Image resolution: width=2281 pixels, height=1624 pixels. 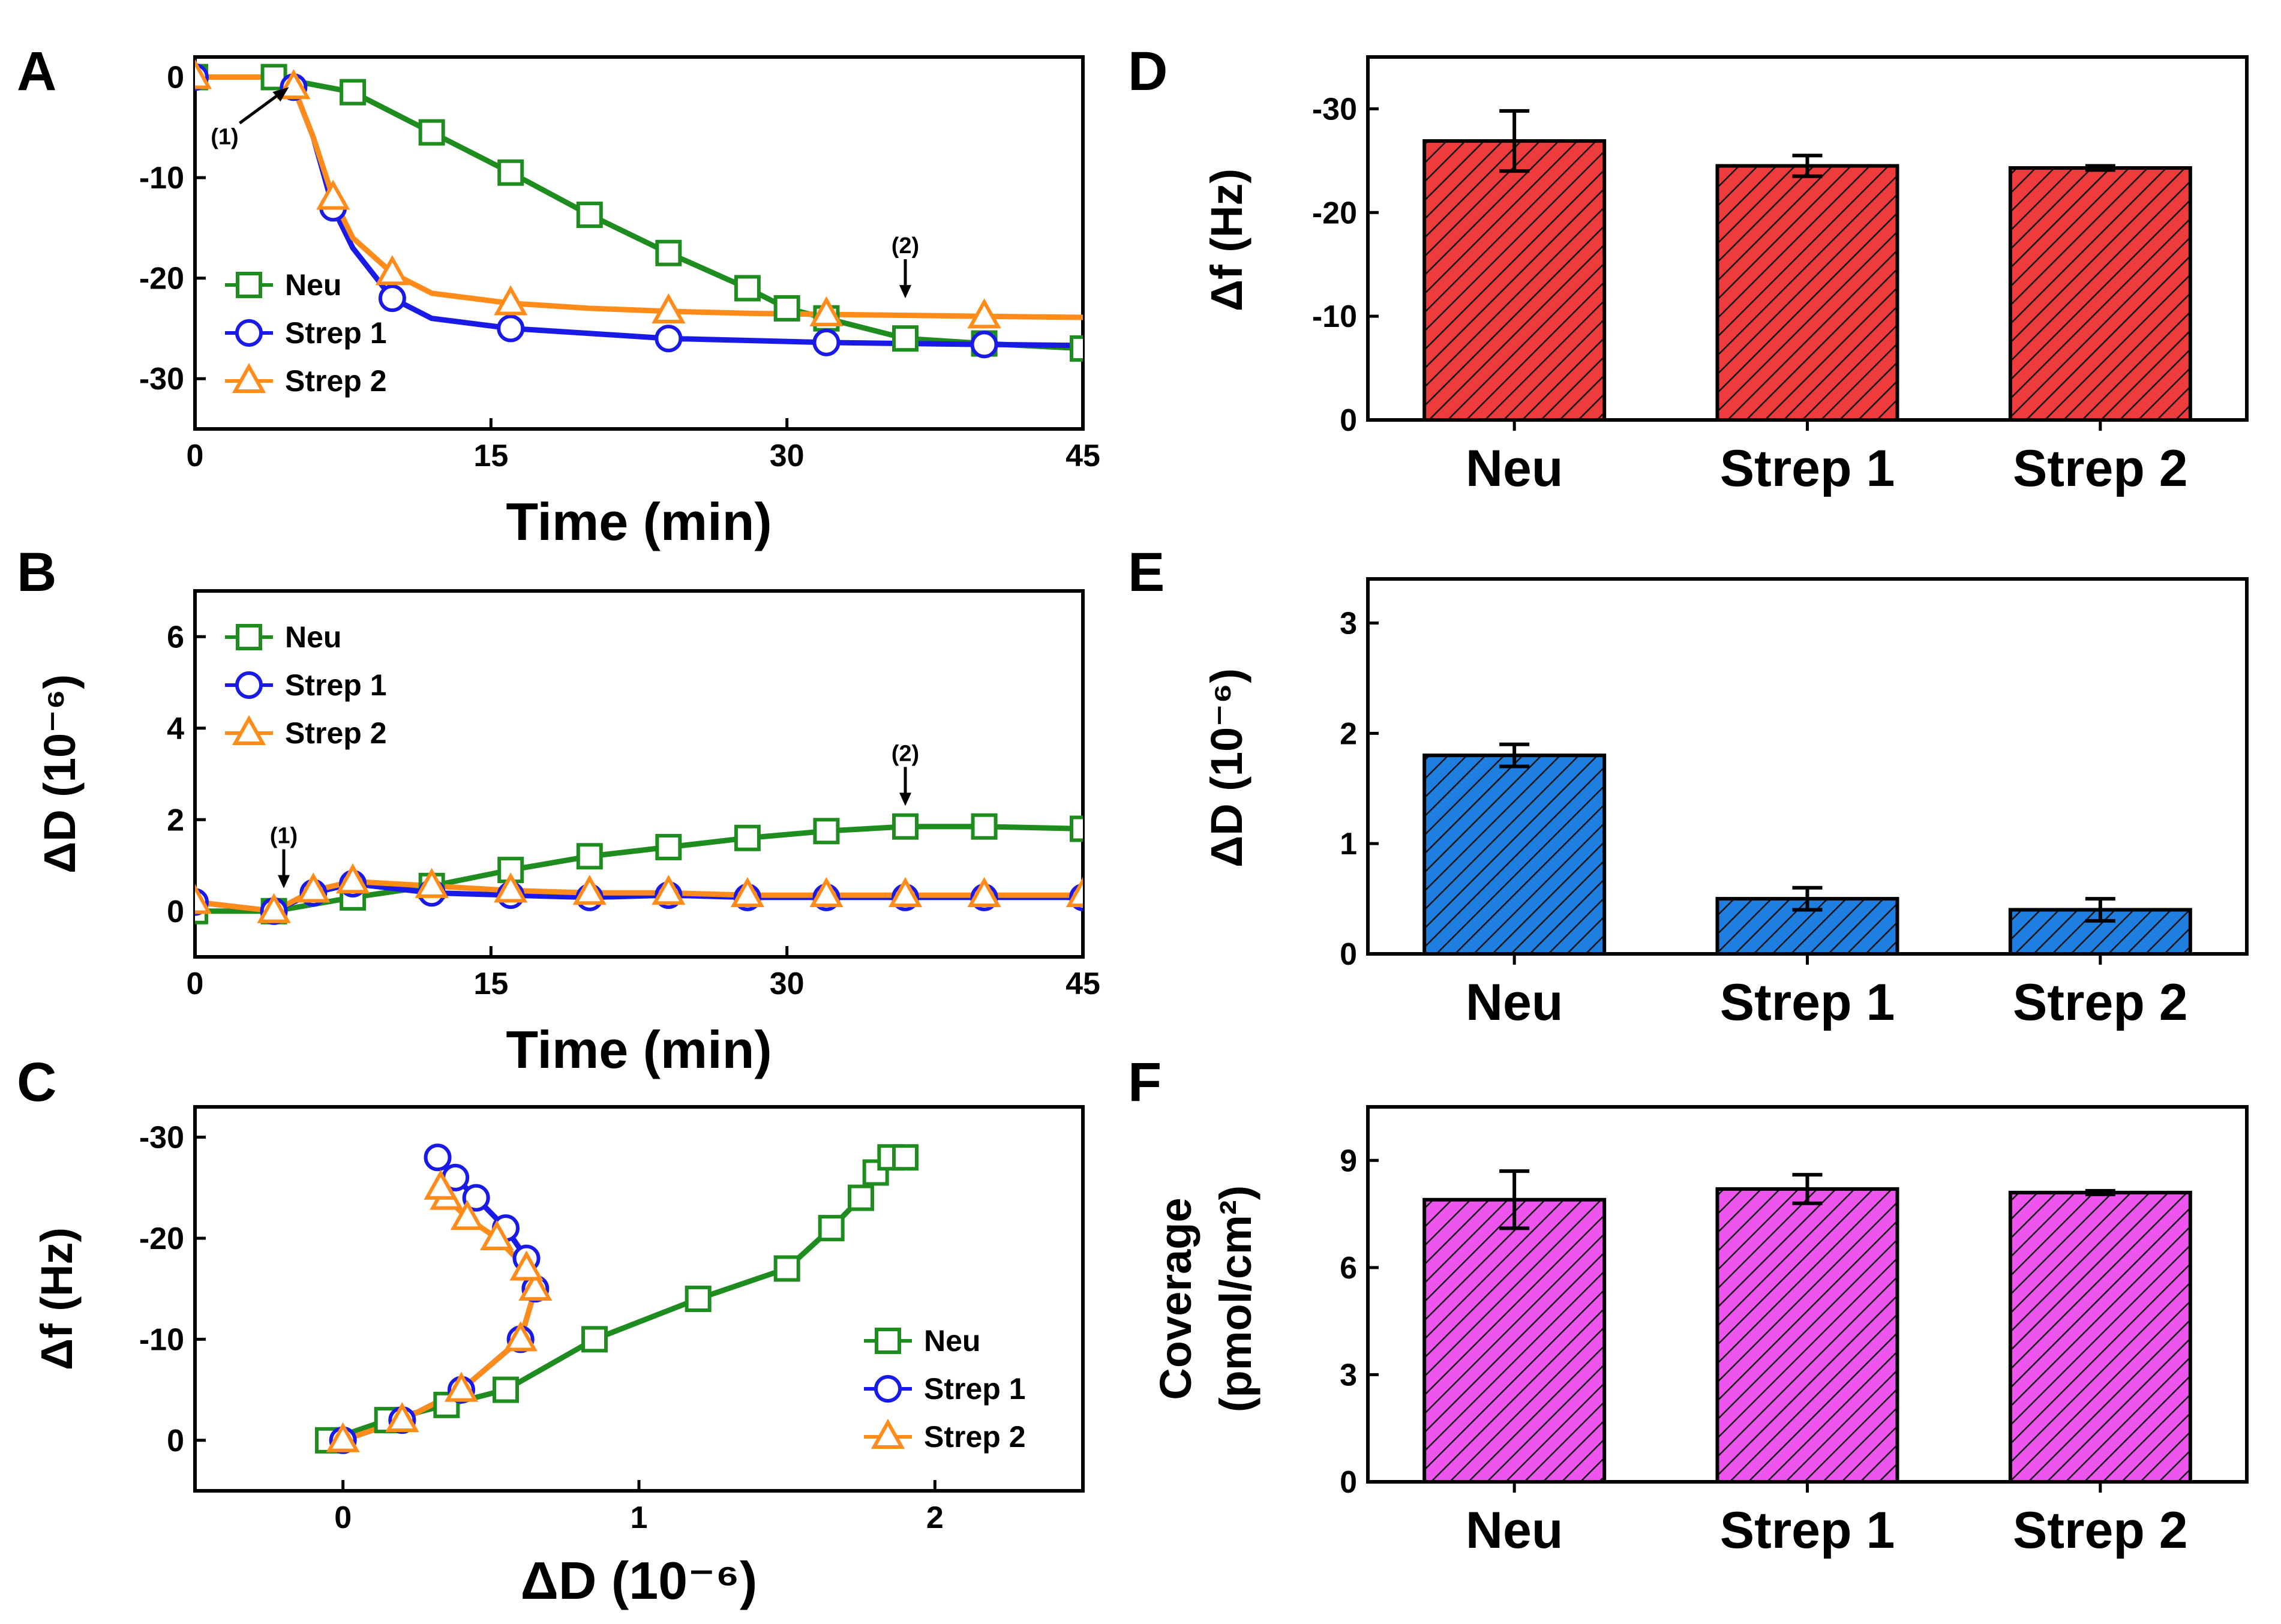 What do you see at coordinates (1335, 213) in the screenshot?
I see `panel-d-ytick-label: -20` at bounding box center [1335, 213].